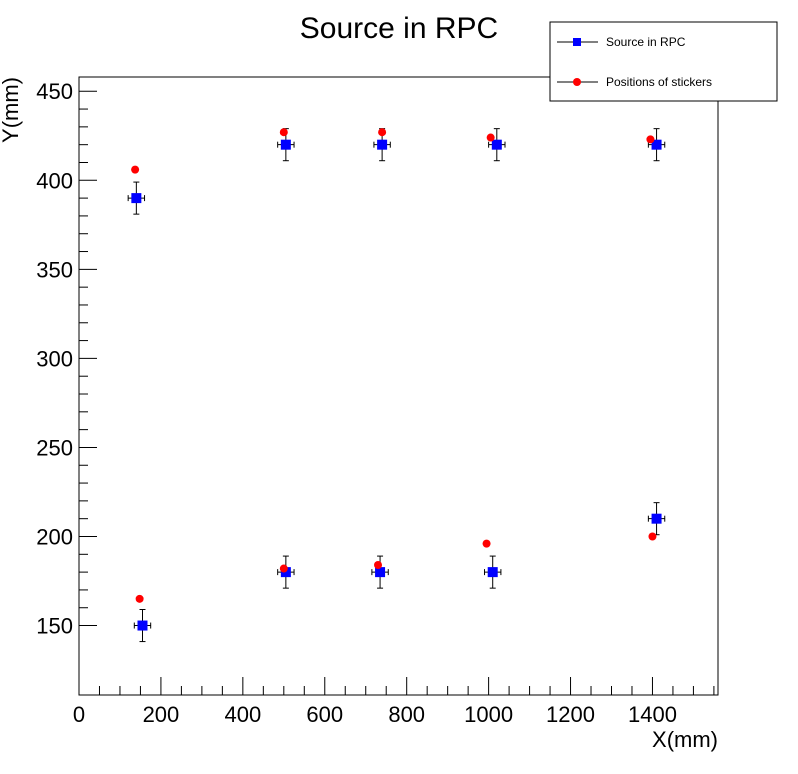 The image size is (798, 774). What do you see at coordinates (161, 714) in the screenshot?
I see `x-tick-label: 200` at bounding box center [161, 714].